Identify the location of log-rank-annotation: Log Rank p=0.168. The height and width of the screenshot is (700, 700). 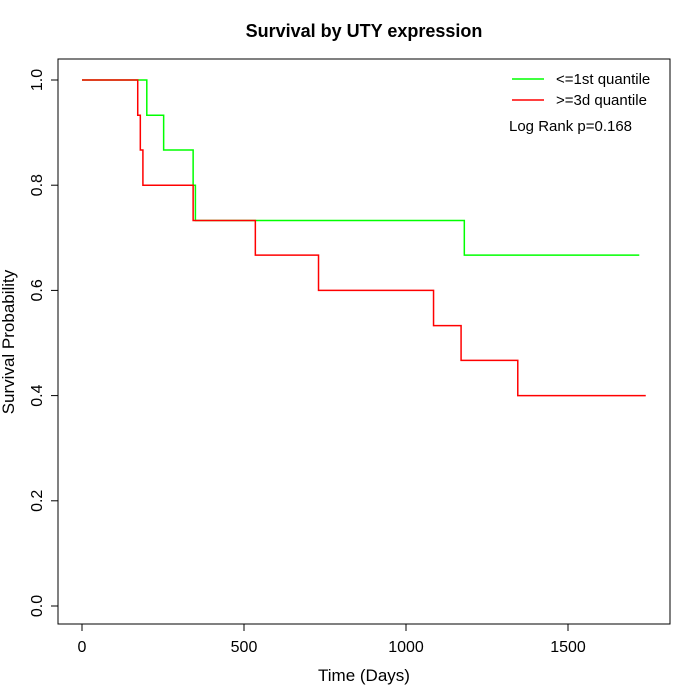
(570, 126).